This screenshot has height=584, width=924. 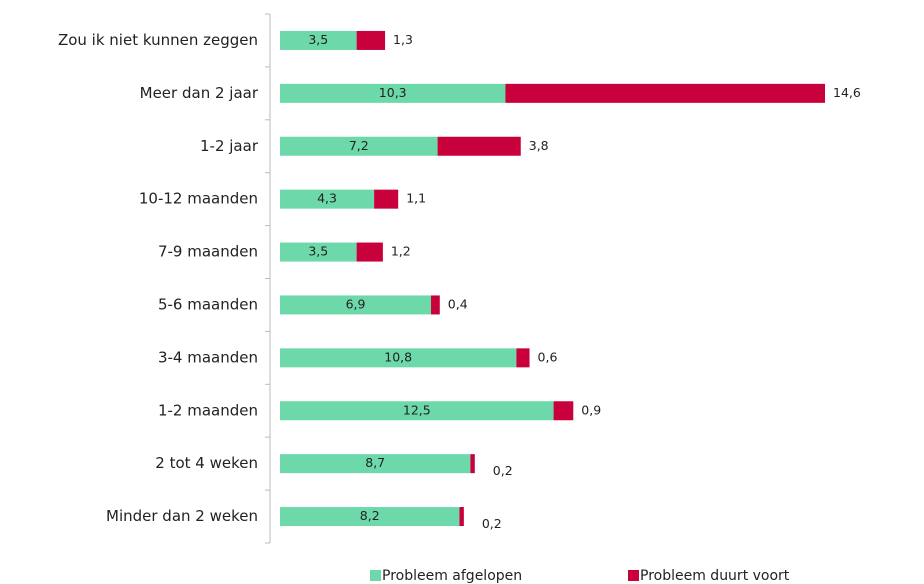 I want to click on category-label: 7-9 maanden, so click(x=208, y=252).